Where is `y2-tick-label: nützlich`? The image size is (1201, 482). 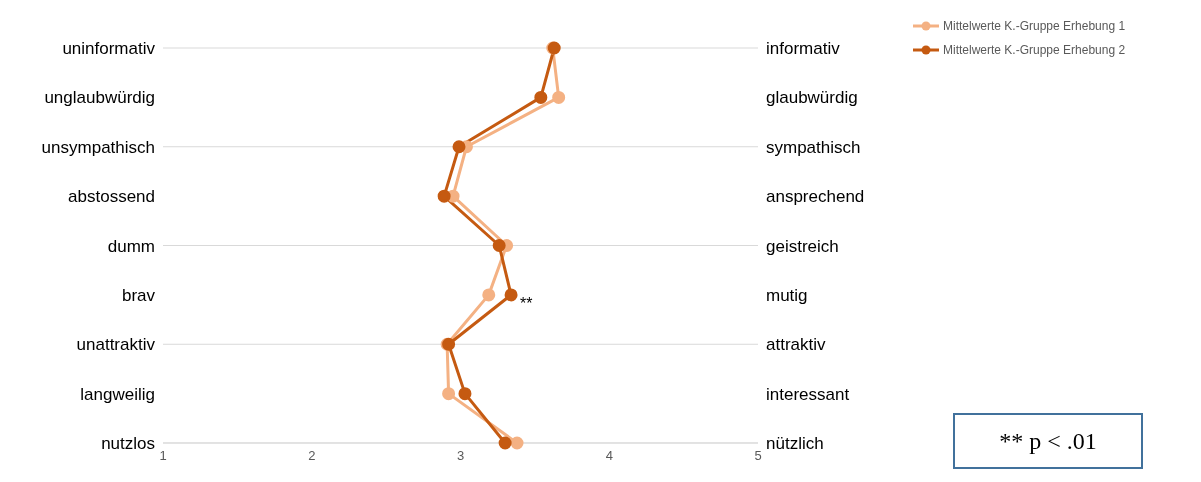 y2-tick-label: nützlich is located at coordinates (795, 444).